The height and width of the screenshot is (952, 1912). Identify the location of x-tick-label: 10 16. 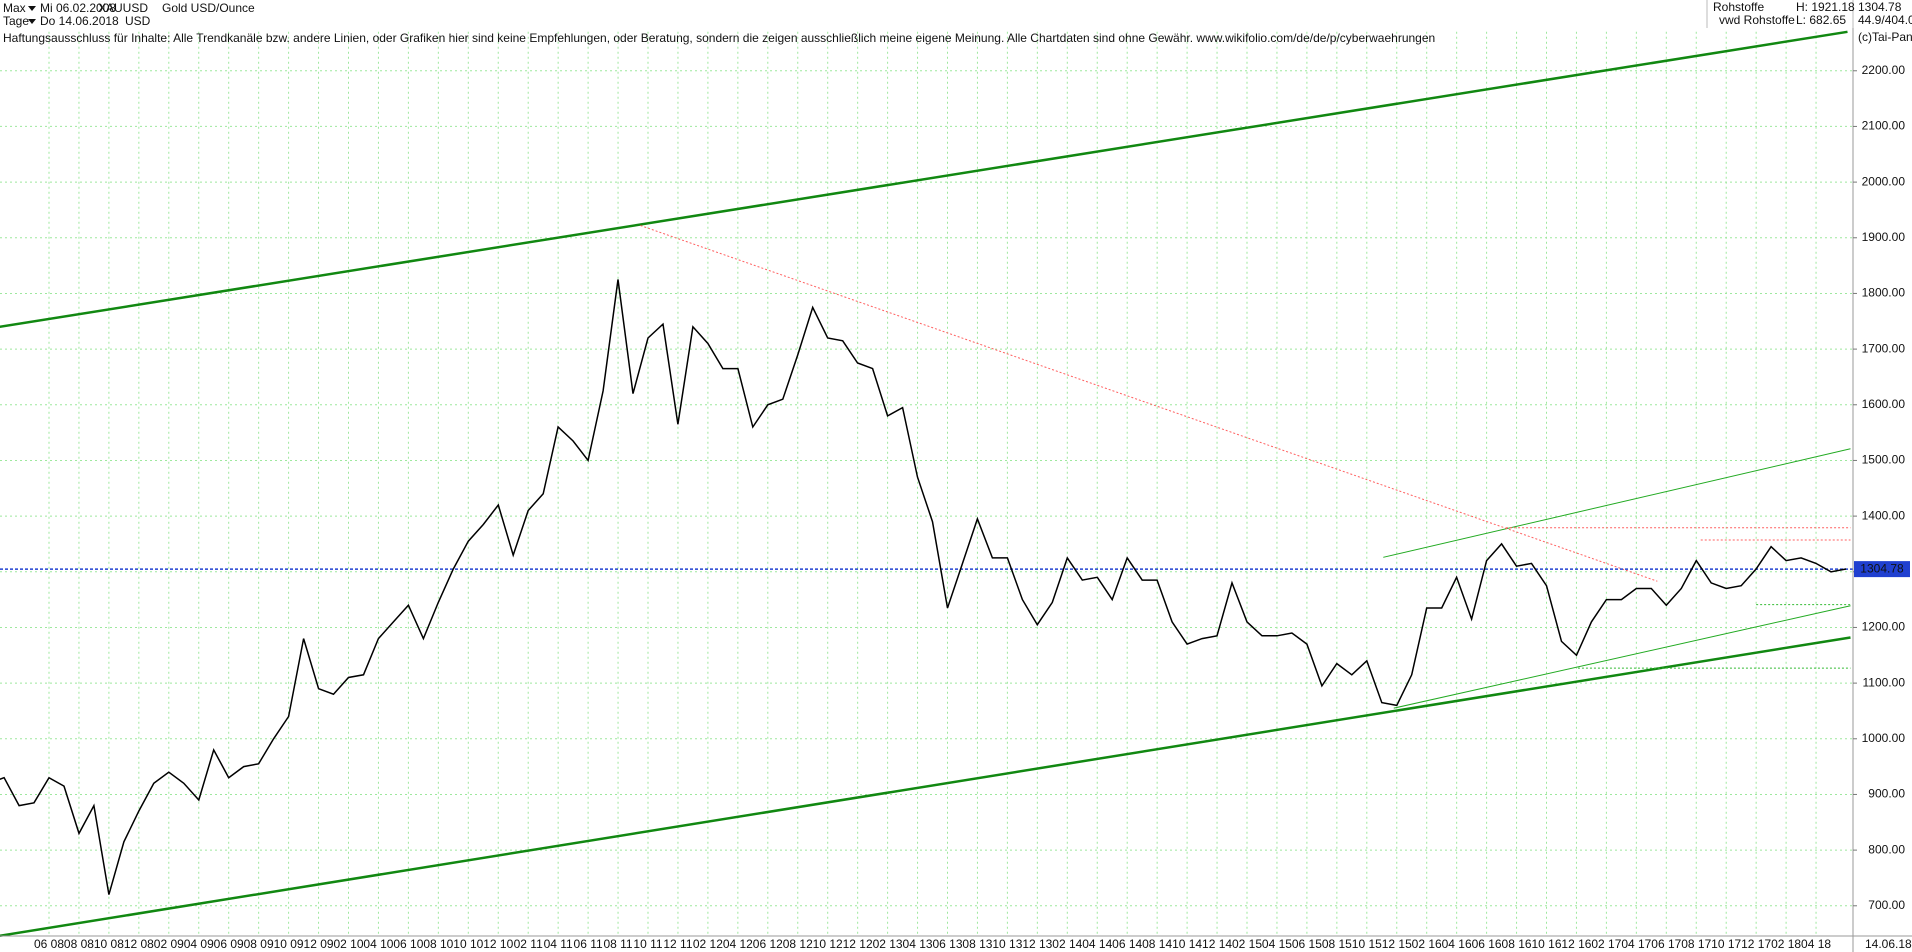
(1546, 944).